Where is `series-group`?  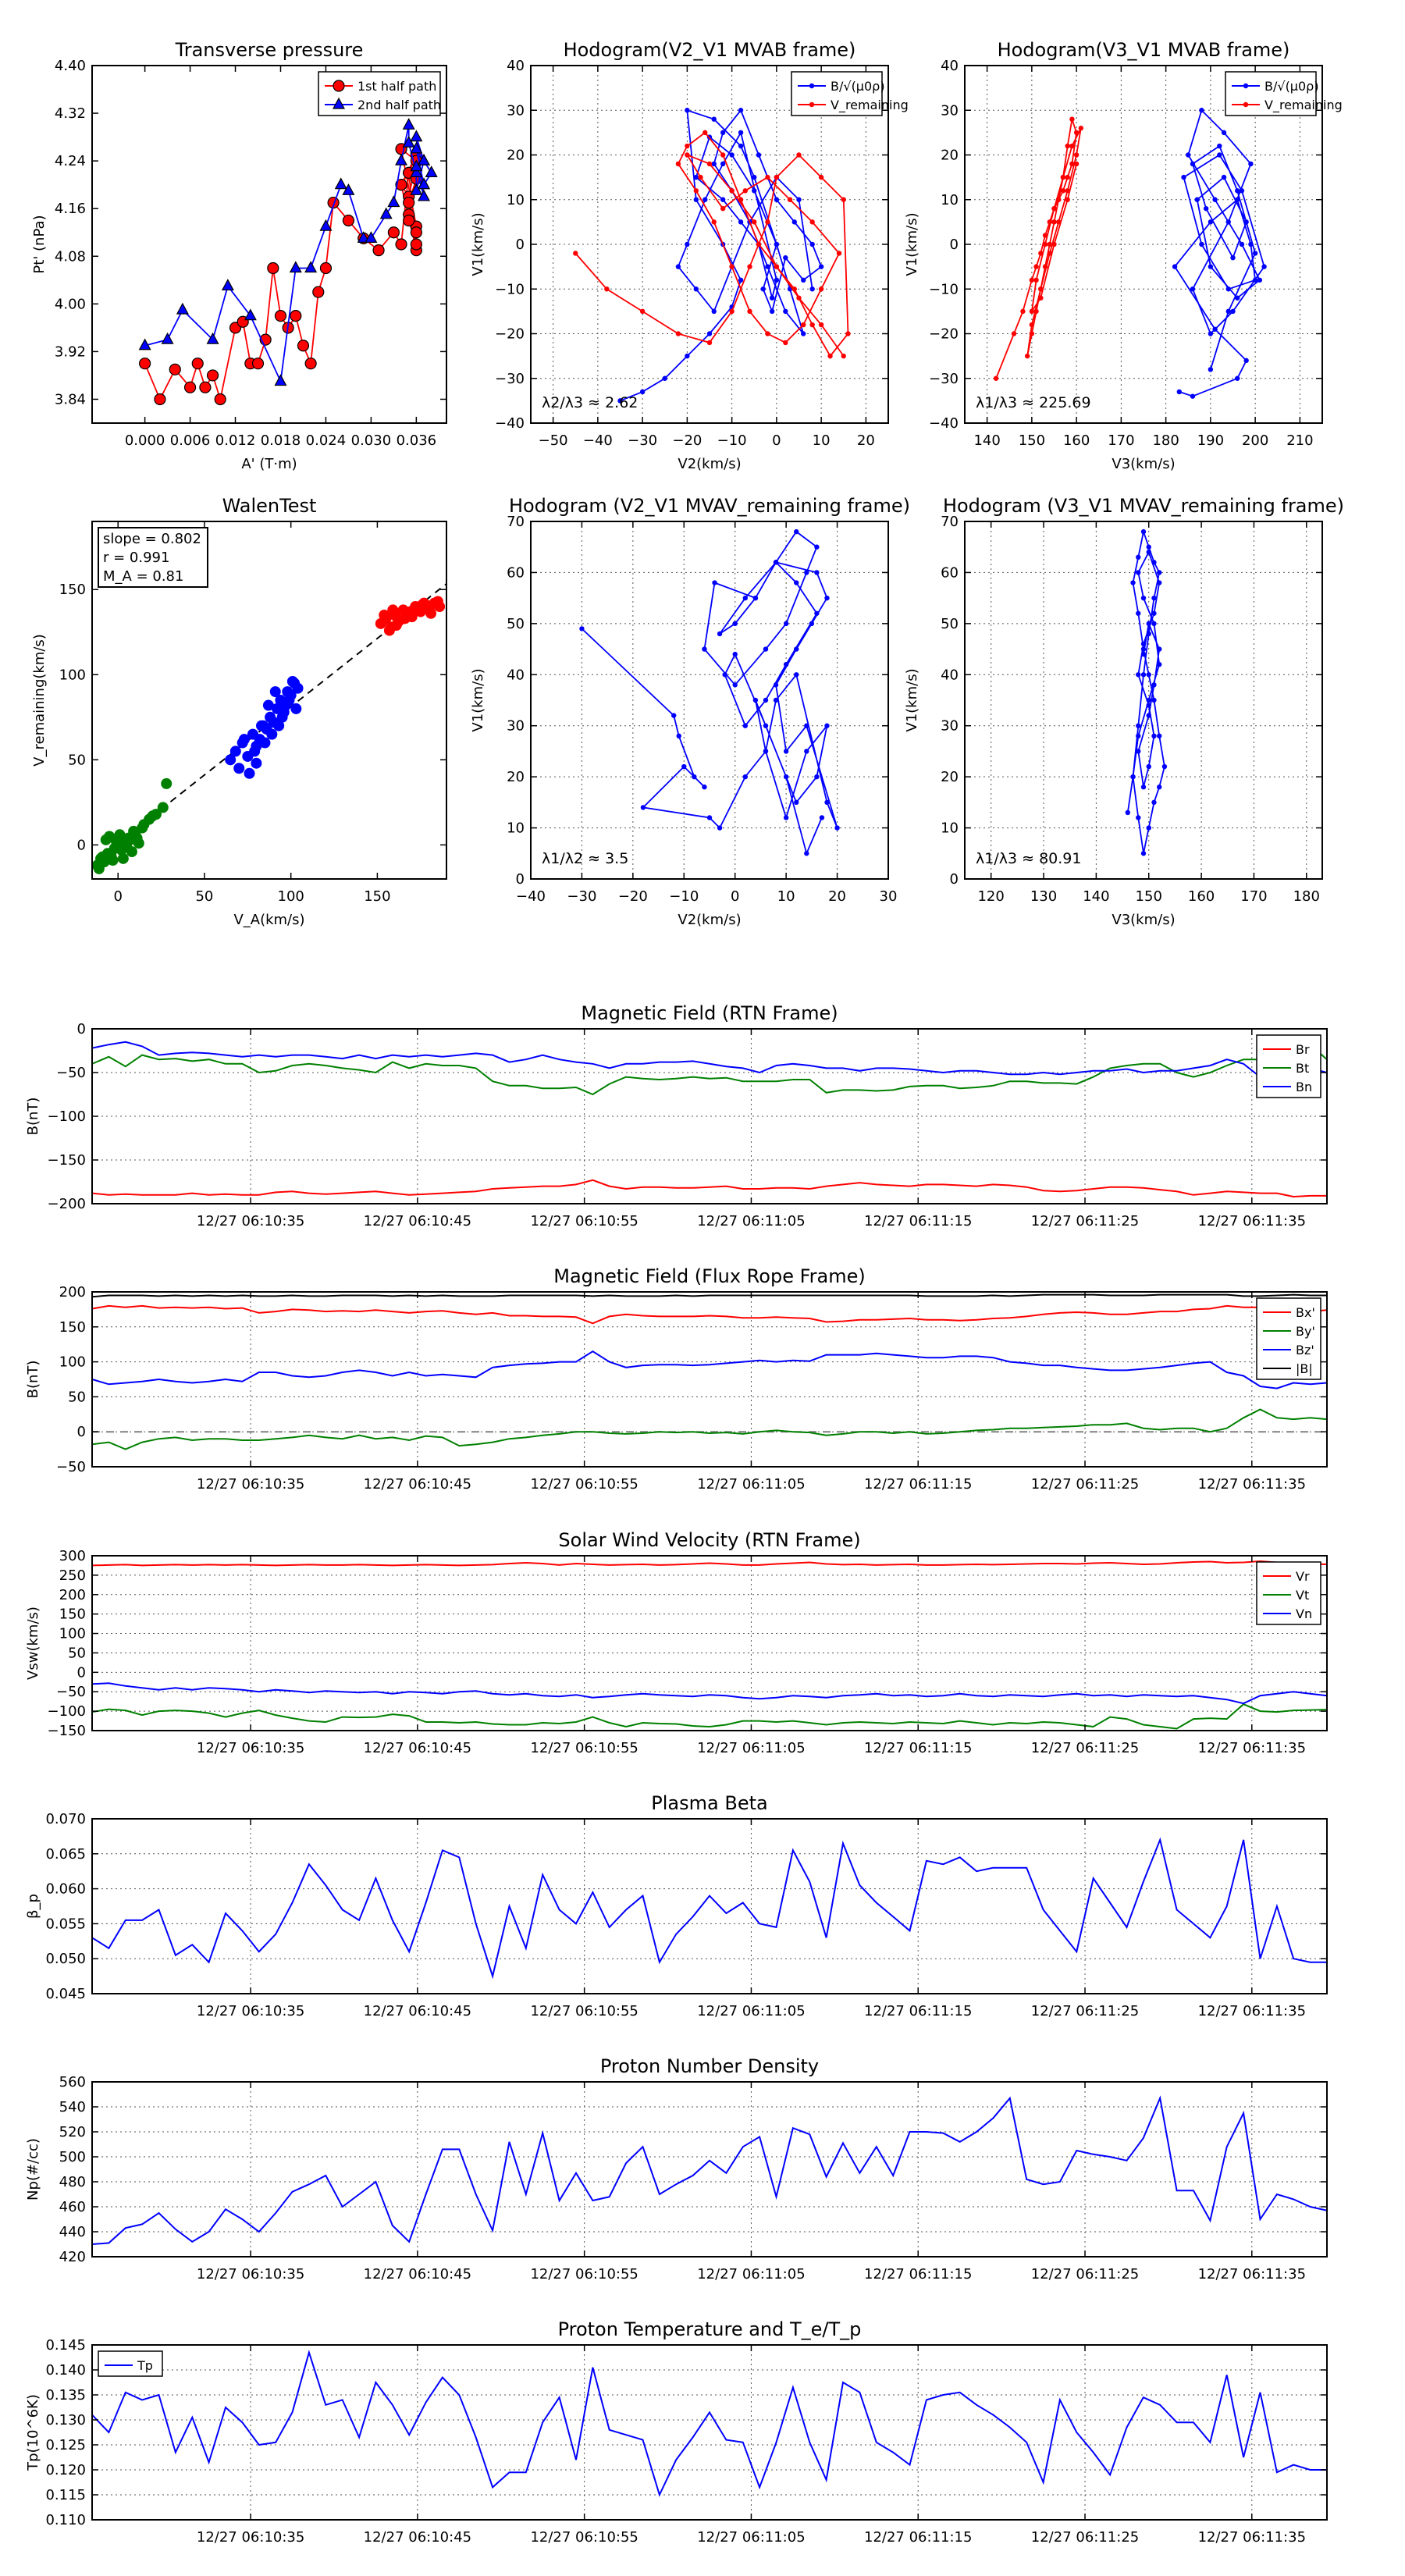
series-group is located at coordinates (1147, 692).